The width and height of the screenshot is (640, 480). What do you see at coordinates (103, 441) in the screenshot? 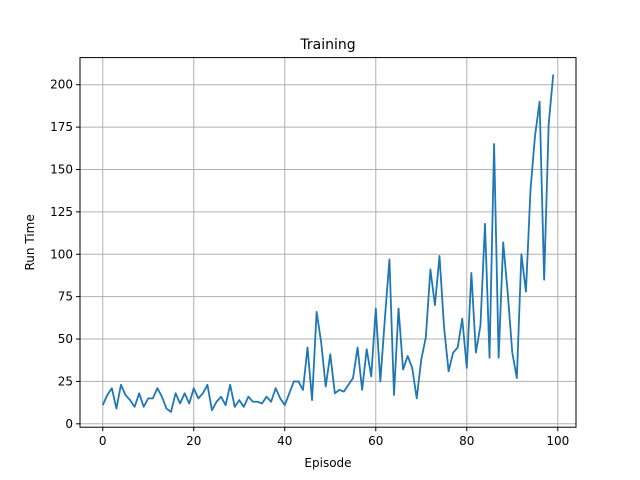
I see `x-tick-label: 0` at bounding box center [103, 441].